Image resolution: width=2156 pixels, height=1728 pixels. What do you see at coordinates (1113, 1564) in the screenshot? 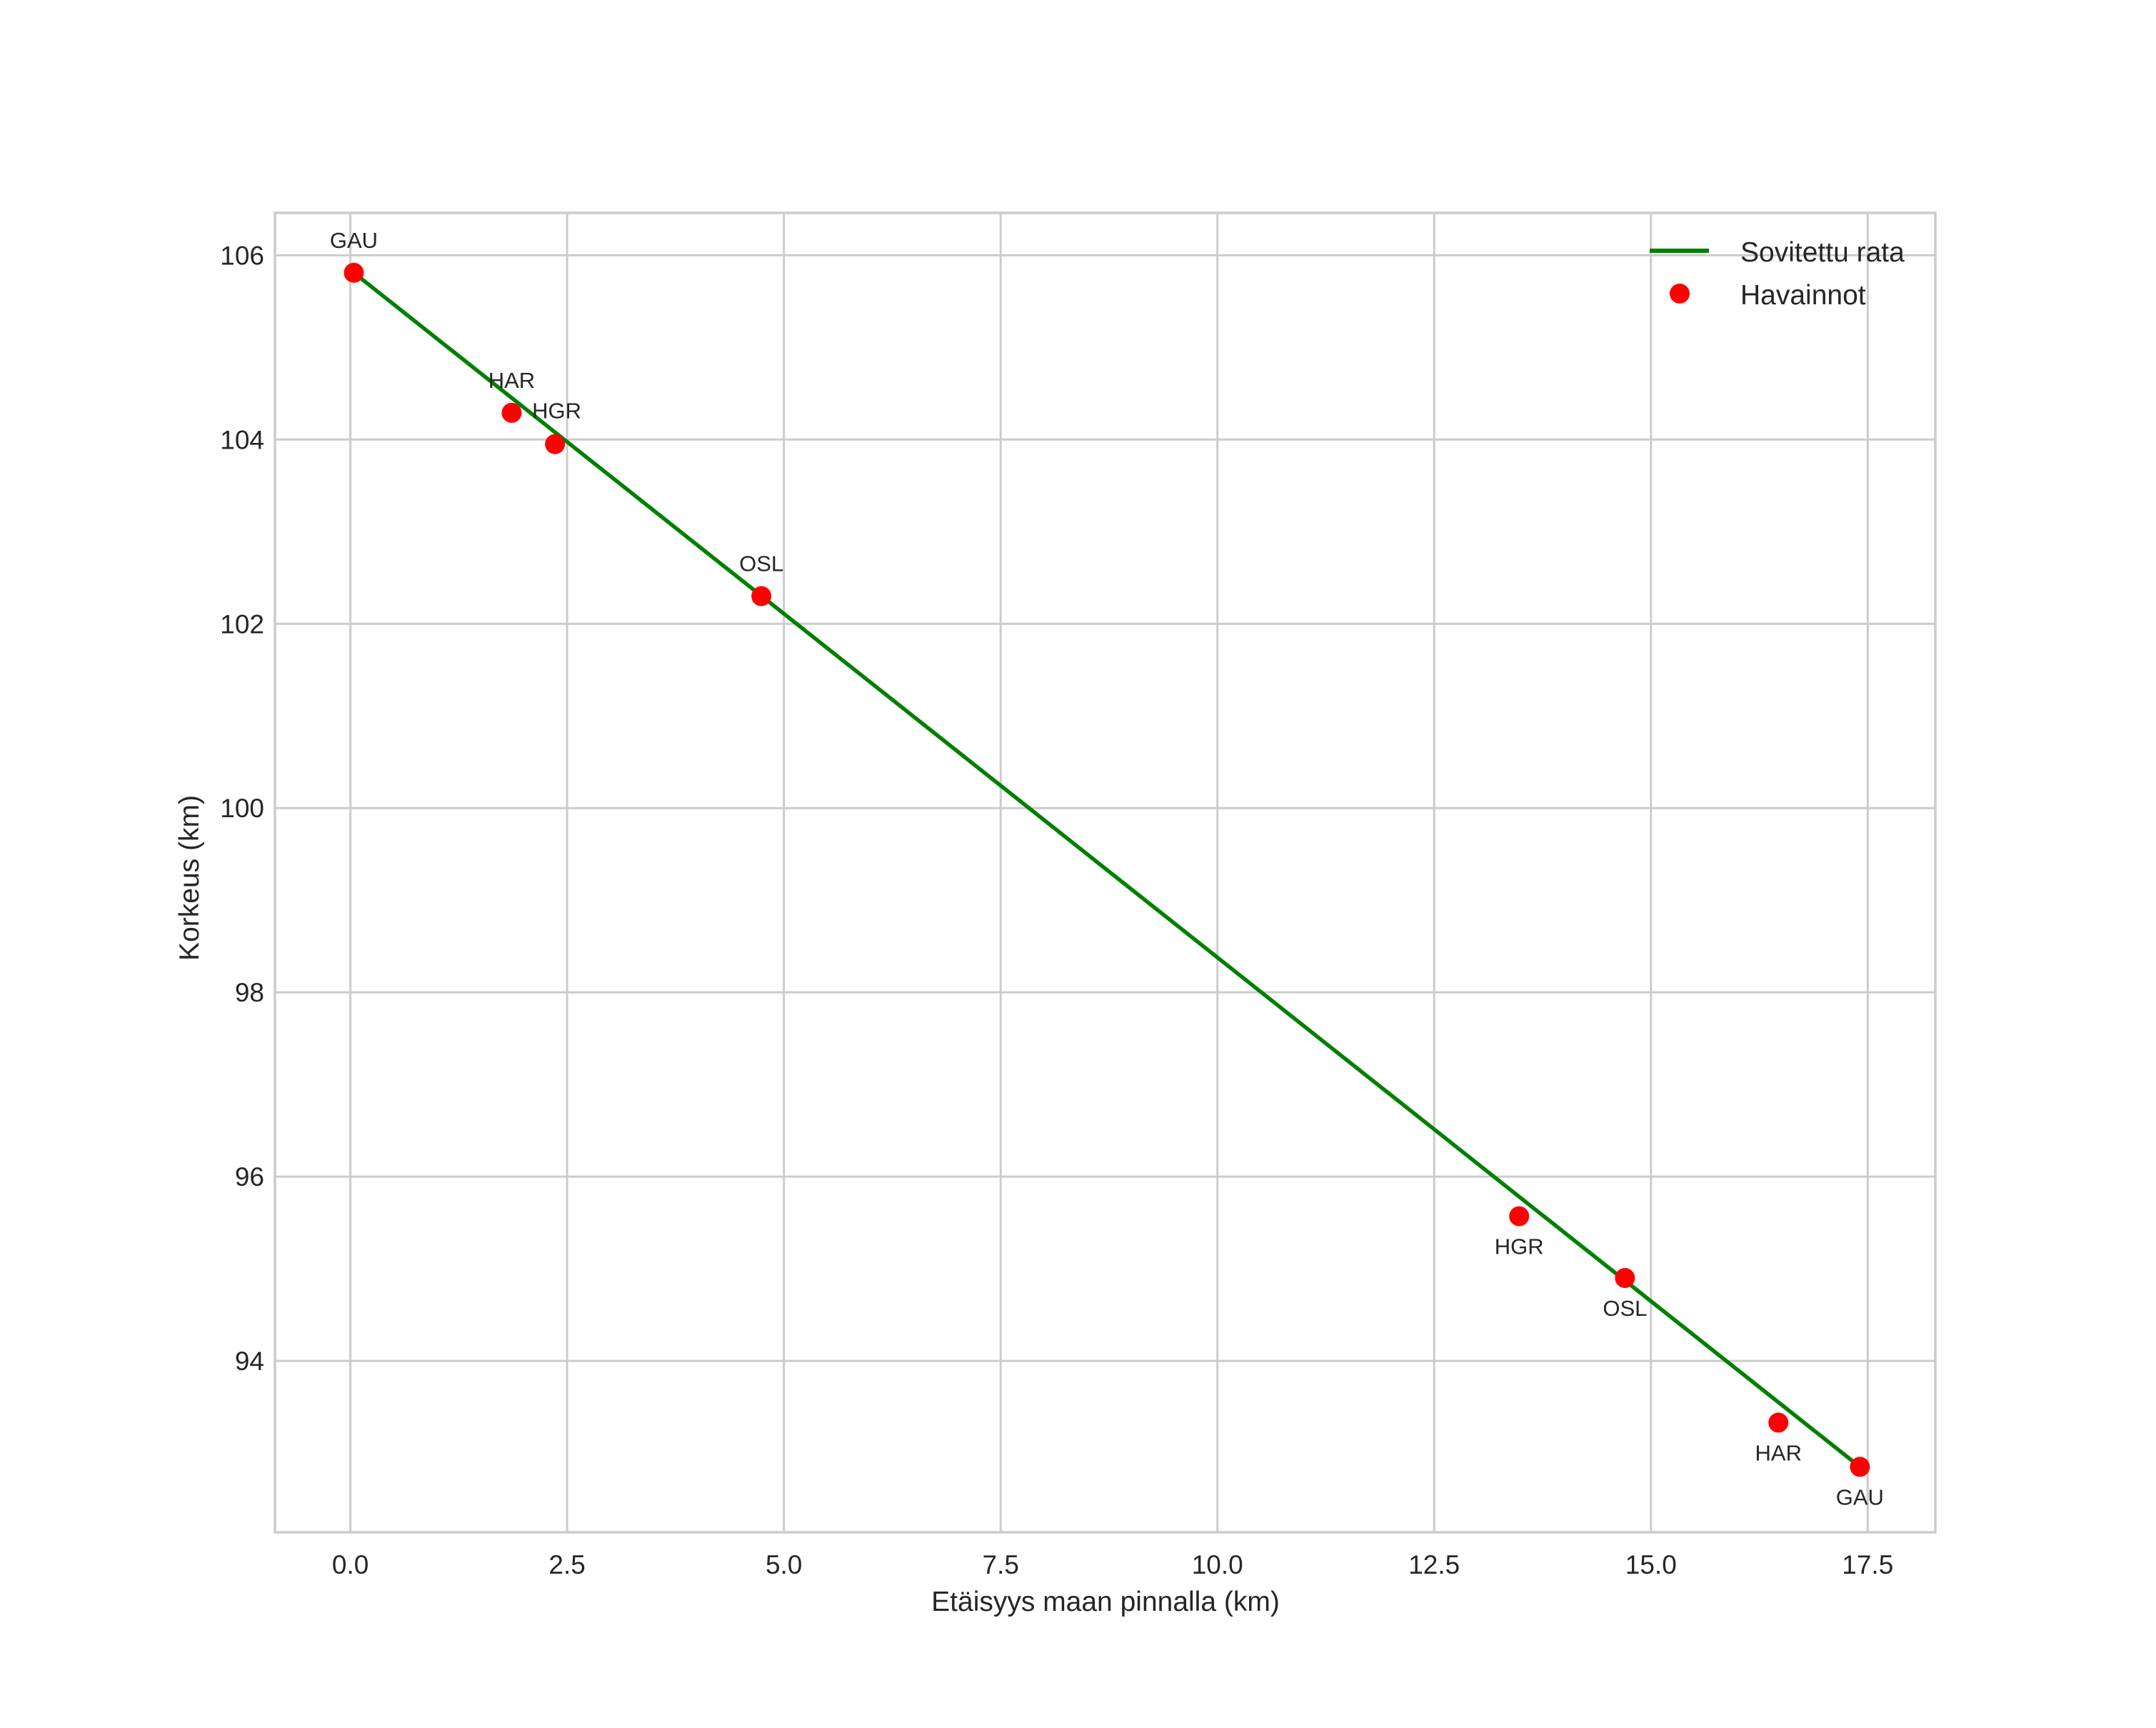
I see `x-tick-labels: 0.0 2.5 5.0 7.5 10.0 12.5 15.0 17.5` at bounding box center [1113, 1564].